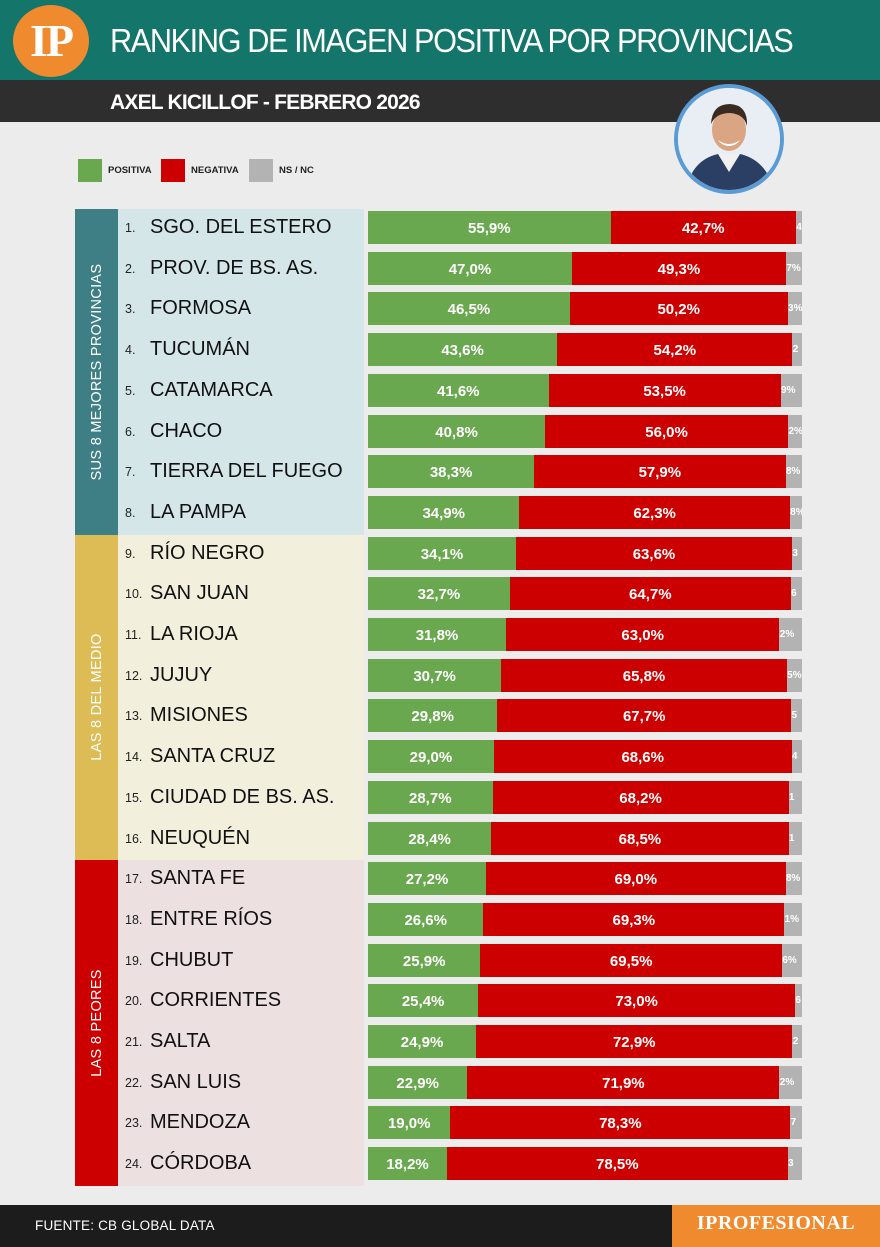 The height and width of the screenshot is (1247, 880). I want to click on value-label-positiva: 40,8%, so click(456, 432).